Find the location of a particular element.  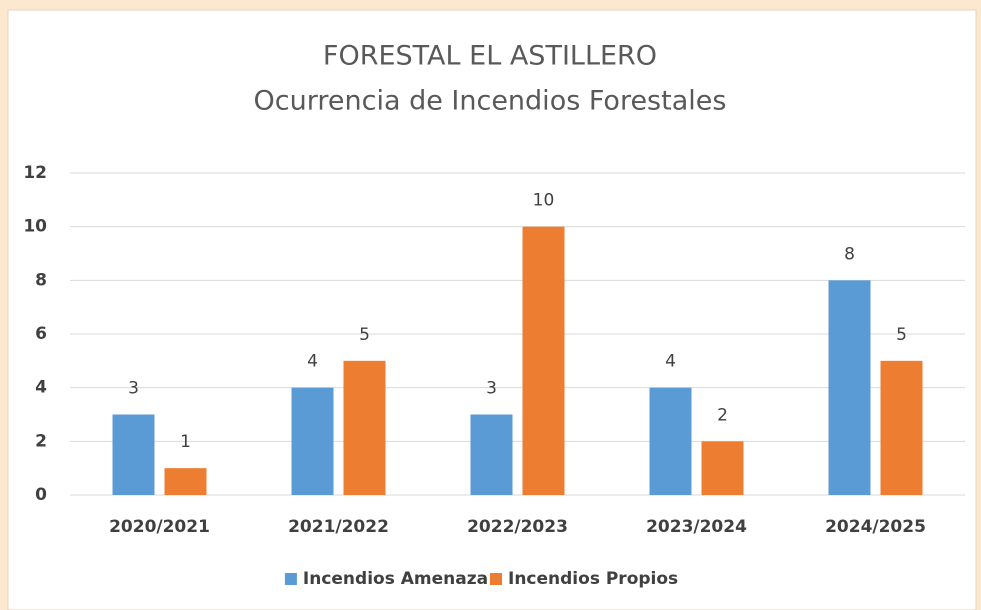

legend-label: Incendios Propios is located at coordinates (593, 579).